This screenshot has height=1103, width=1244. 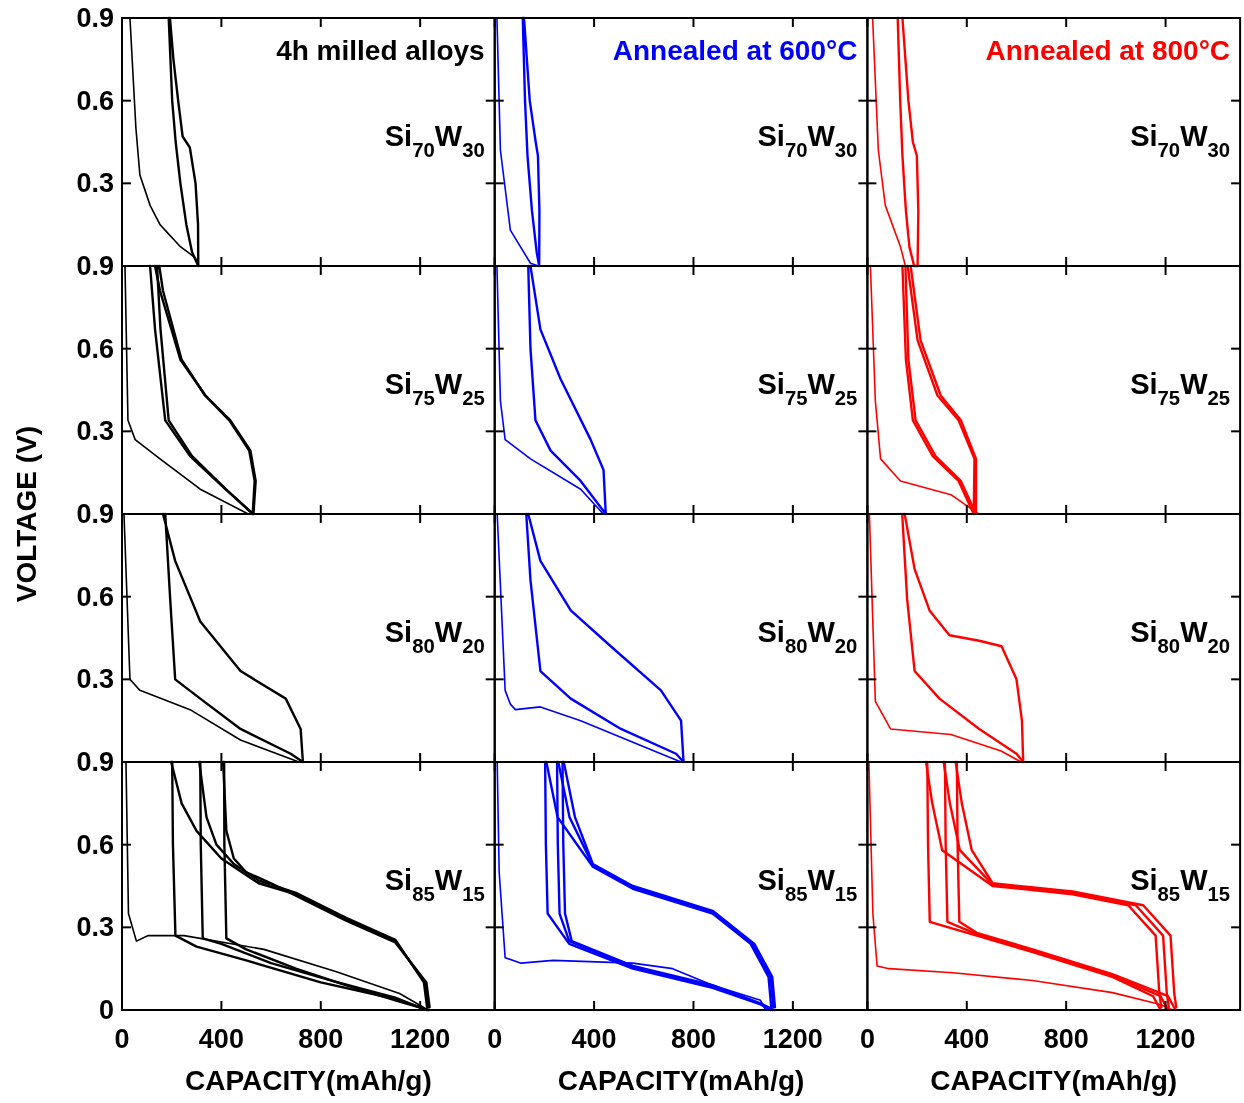 I want to click on text: Annealed at 600°C, so click(x=735, y=50).